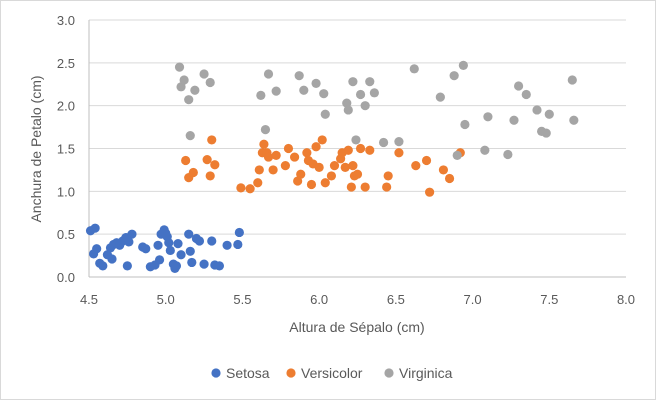  I want to click on y-tick-label: 2.5, so click(66, 63).